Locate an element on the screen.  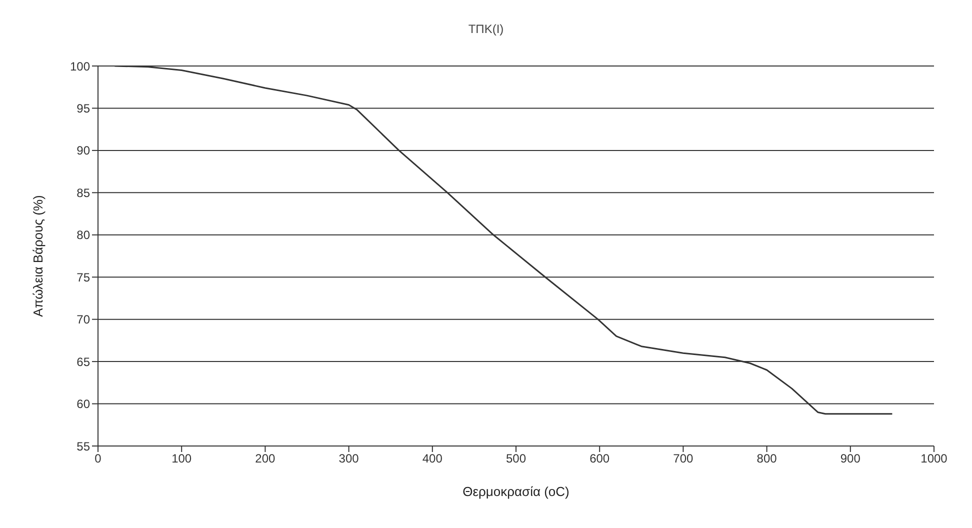
y-axis-title: Απώλεια Βάρους (%) is located at coordinates (38, 256).